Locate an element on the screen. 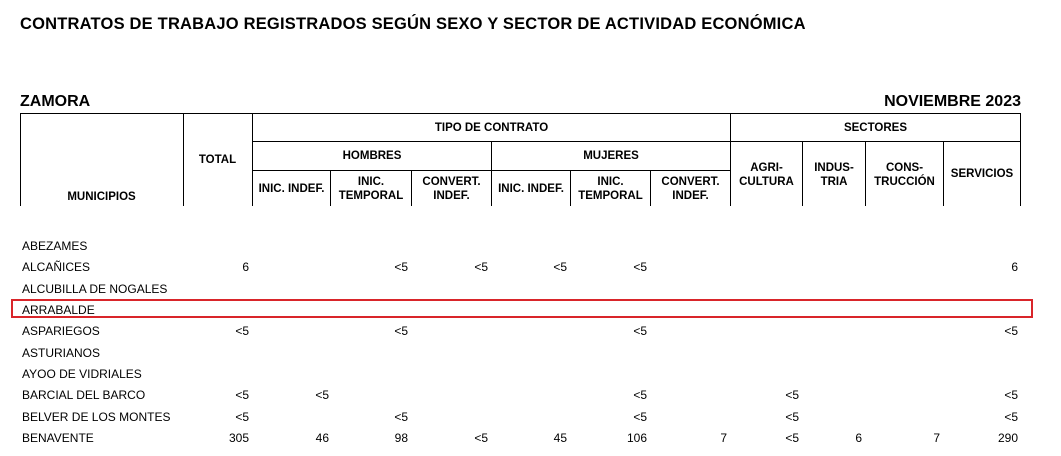 Image resolution: width=1061 pixels, height=456 pixels. municipio-name: AYOO DE VIDRIALES is located at coordinates (82, 374).